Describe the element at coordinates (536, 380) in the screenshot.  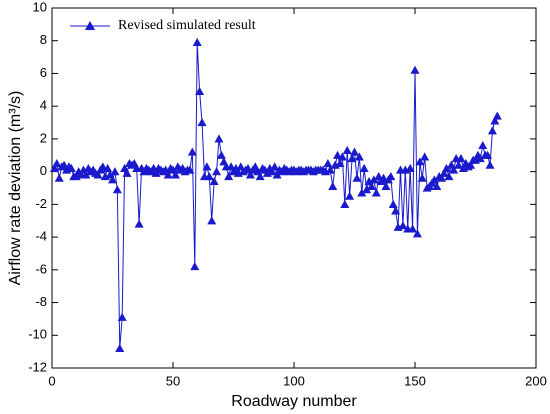
I see `x-tick-label: 200` at that location.